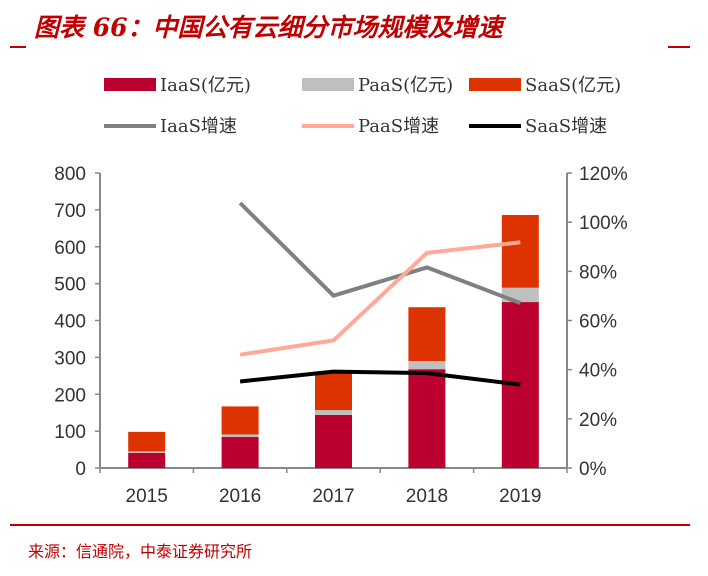 Image resolution: width=708 pixels, height=576 pixels. Describe the element at coordinates (380, 253) in the screenshot. I see `line-IaaS增速` at that location.